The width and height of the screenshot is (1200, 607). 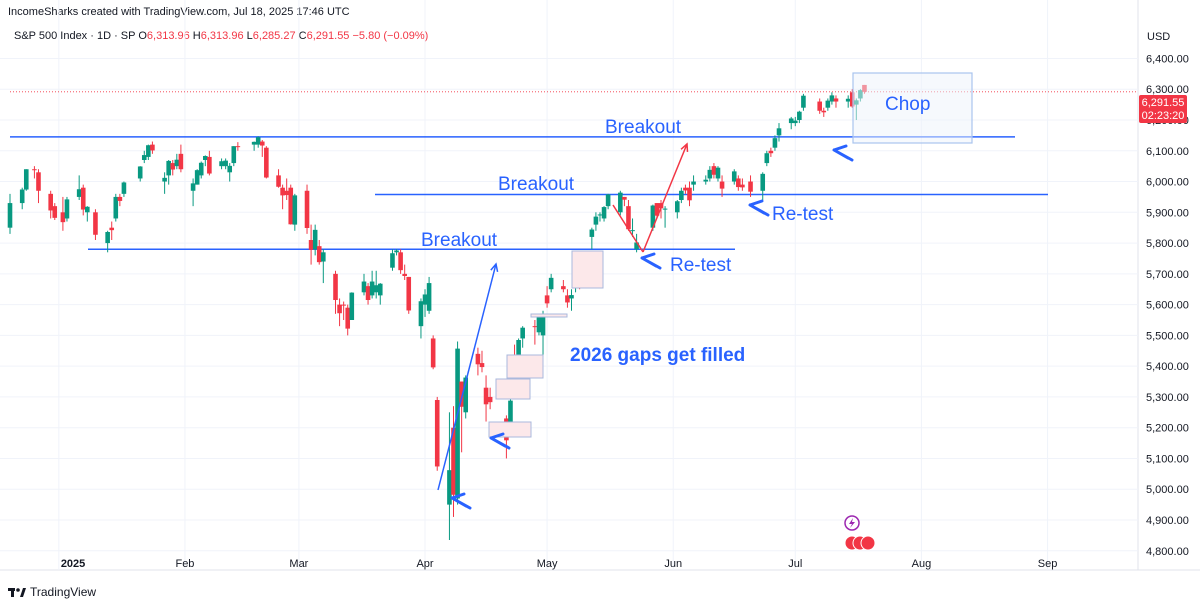 I want to click on time-tick-label: 2025, so click(x=73, y=564).